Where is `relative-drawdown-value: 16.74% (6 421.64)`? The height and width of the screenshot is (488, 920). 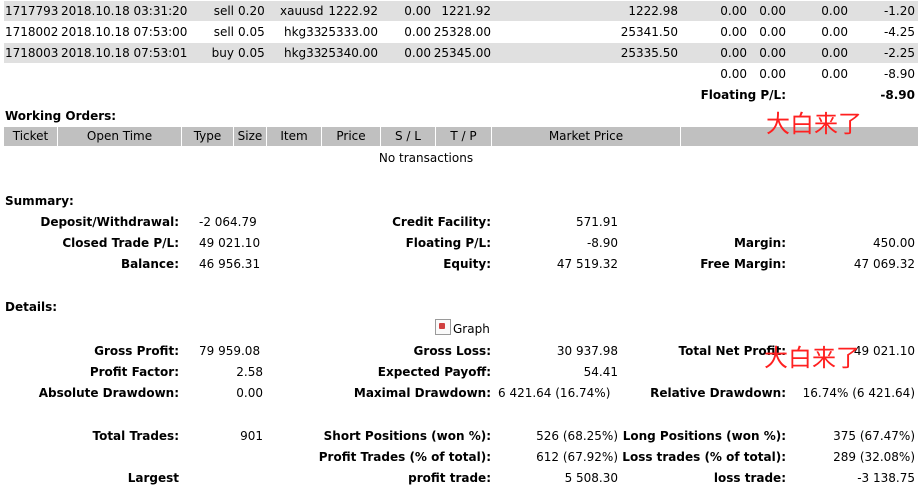 relative-drawdown-value: 16.74% (6 421.64) is located at coordinates (858, 393).